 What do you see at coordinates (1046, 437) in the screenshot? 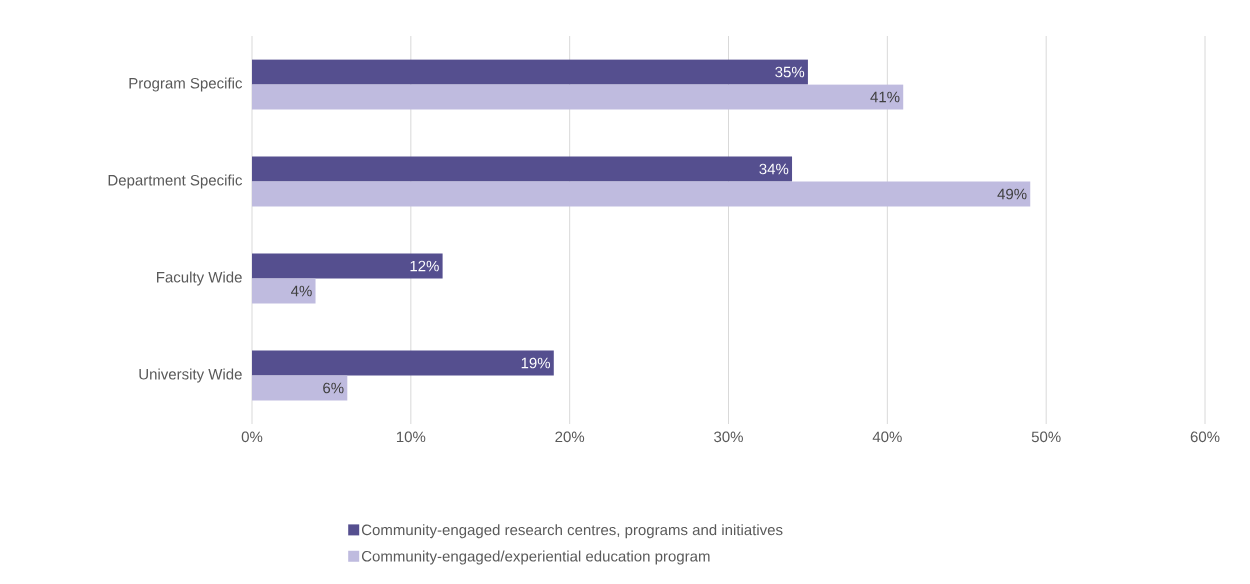
I see `x-tick-label: 50%` at bounding box center [1046, 437].